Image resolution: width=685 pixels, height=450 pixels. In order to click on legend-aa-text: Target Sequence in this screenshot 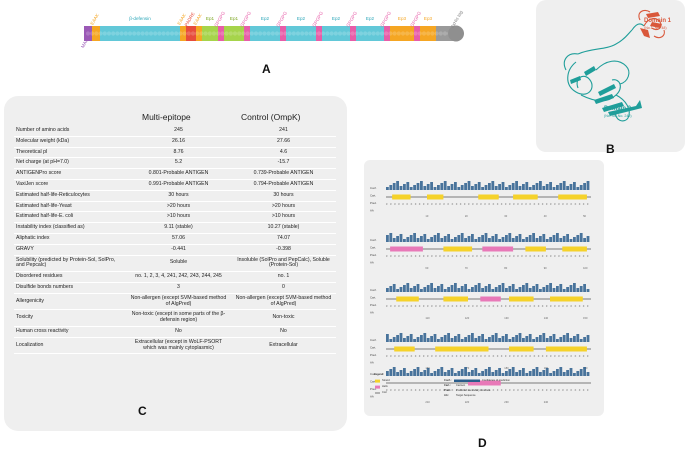, I will do `click(466, 395)`.